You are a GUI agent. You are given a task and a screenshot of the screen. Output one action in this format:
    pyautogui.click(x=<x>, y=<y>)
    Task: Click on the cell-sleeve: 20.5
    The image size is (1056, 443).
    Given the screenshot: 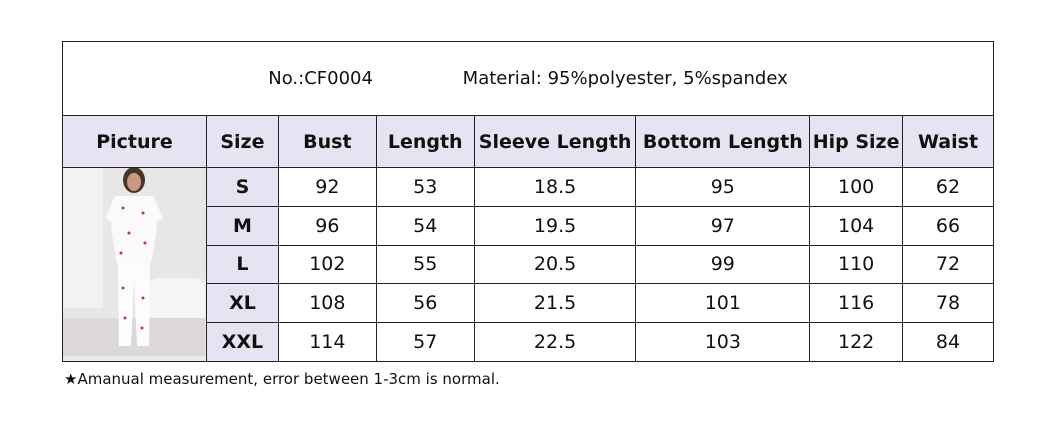 What is the action you would take?
    pyautogui.click(x=555, y=264)
    